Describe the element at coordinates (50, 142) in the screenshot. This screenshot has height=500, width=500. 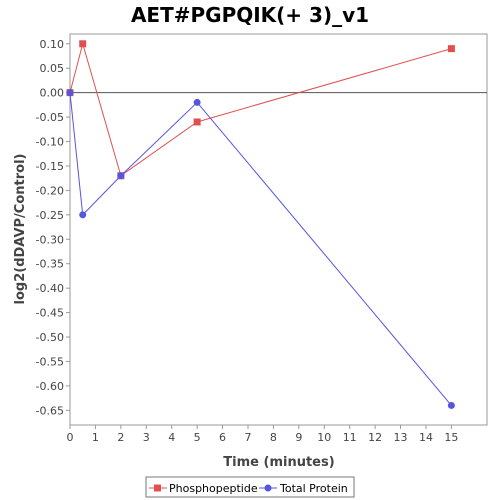
I see `y-tick-label: -0.10` at that location.